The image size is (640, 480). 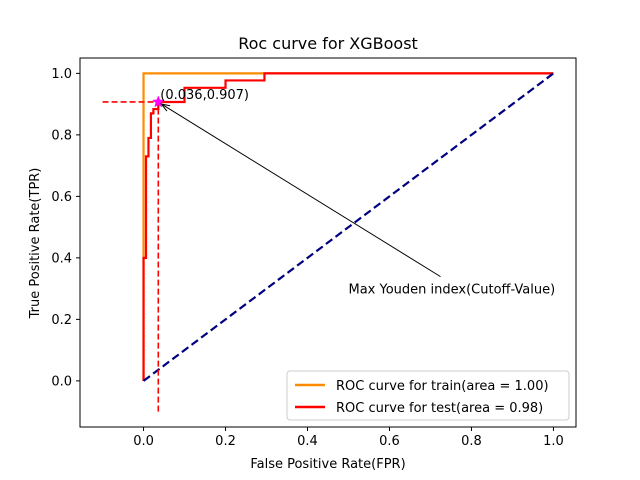 What do you see at coordinates (61, 381) in the screenshot?
I see `y-tick-label: 0.0` at bounding box center [61, 381].